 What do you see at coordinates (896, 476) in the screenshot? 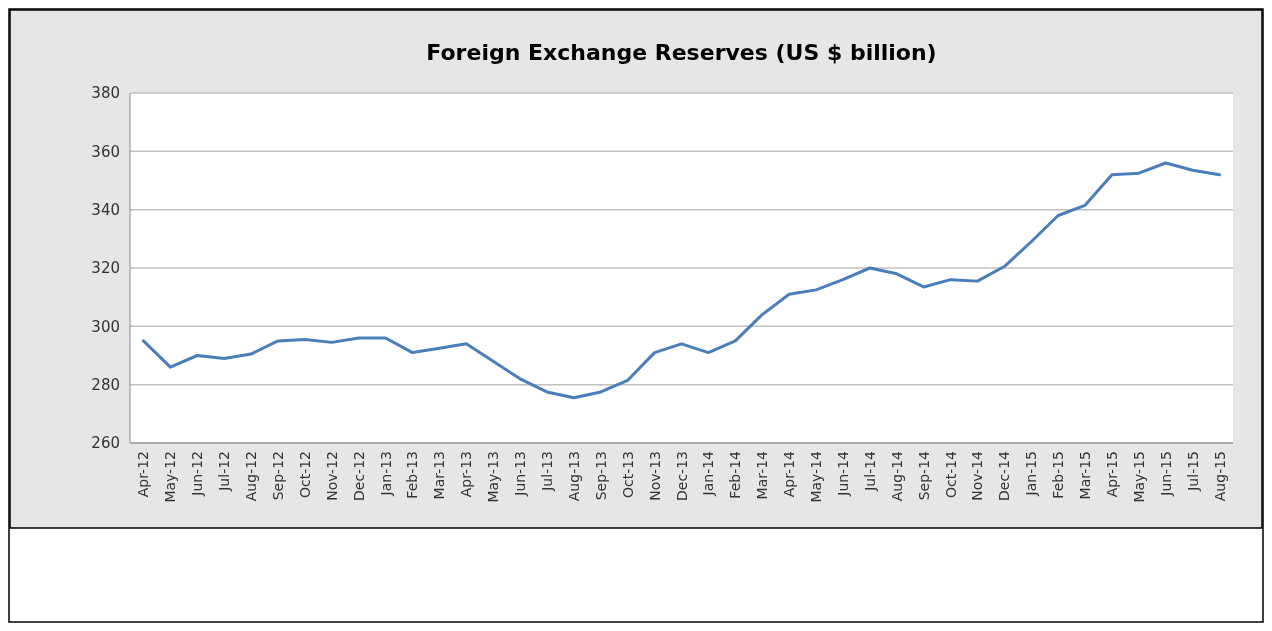
I see `x-tick-label: Aug-14` at bounding box center [896, 476].